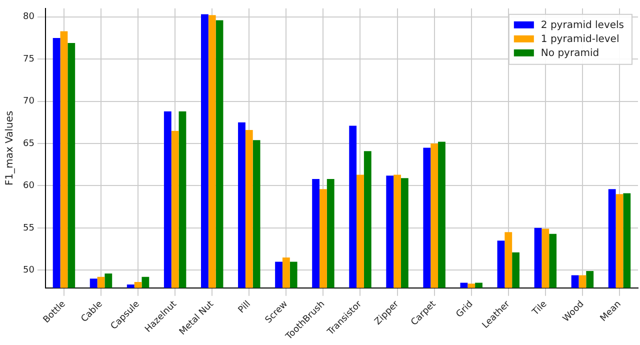 This screenshot has width=640, height=345. What do you see at coordinates (29, 270) in the screenshot?
I see `y-tick-label: 50` at bounding box center [29, 270].